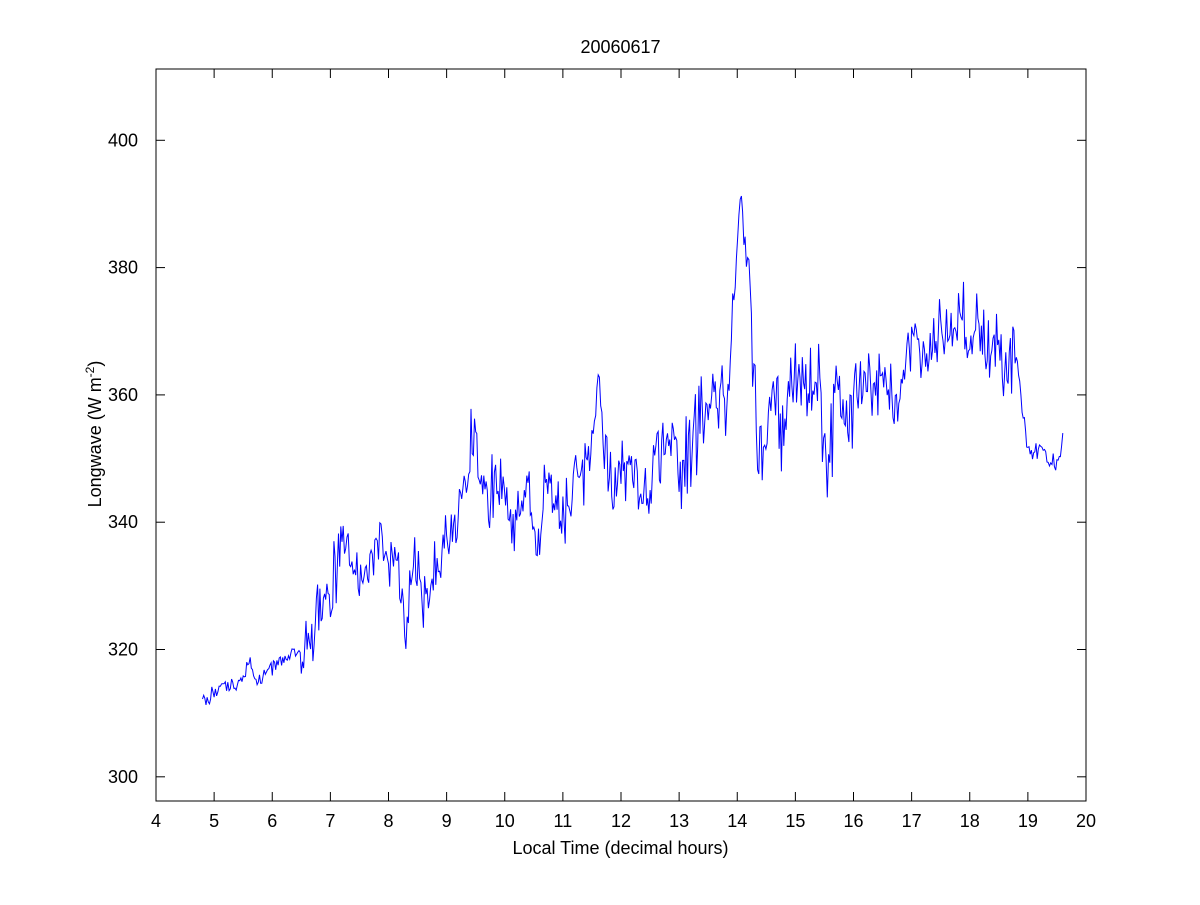 This screenshot has width=1200, height=905. Describe the element at coordinates (1086, 821) in the screenshot. I see `x-tick-label: 20` at that location.